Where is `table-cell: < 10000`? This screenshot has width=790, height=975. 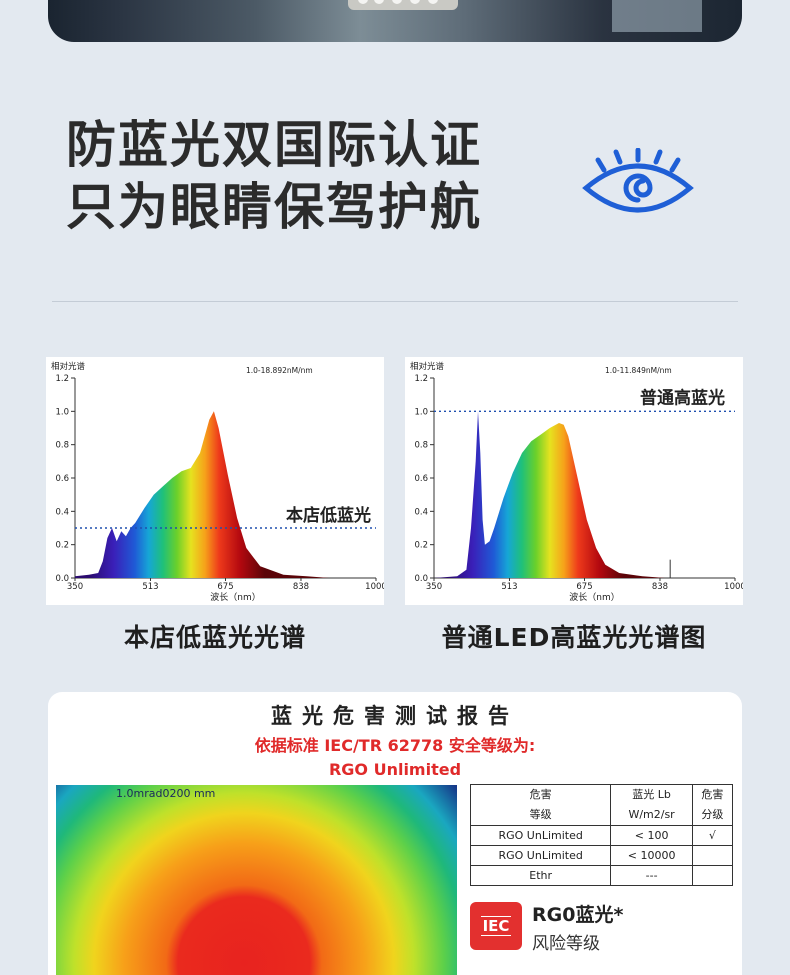 table-cell: < 10000 is located at coordinates (651, 855).